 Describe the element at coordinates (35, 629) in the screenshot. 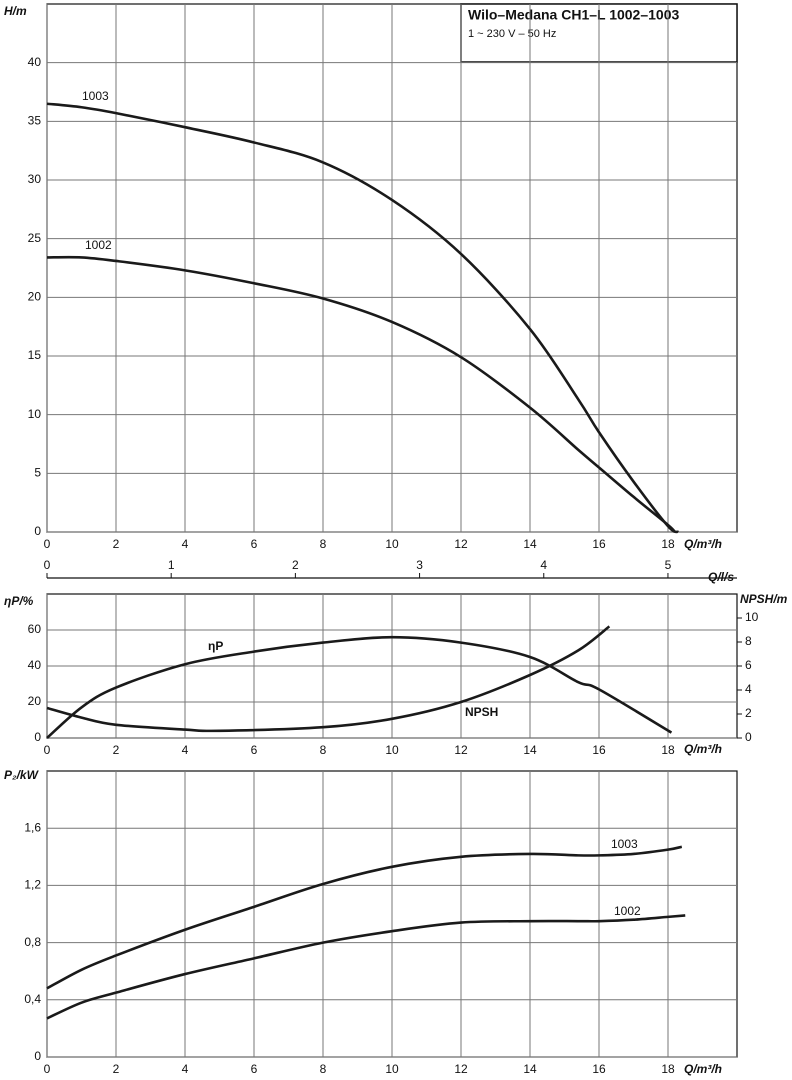

I see `y-tick-label: 60` at that location.